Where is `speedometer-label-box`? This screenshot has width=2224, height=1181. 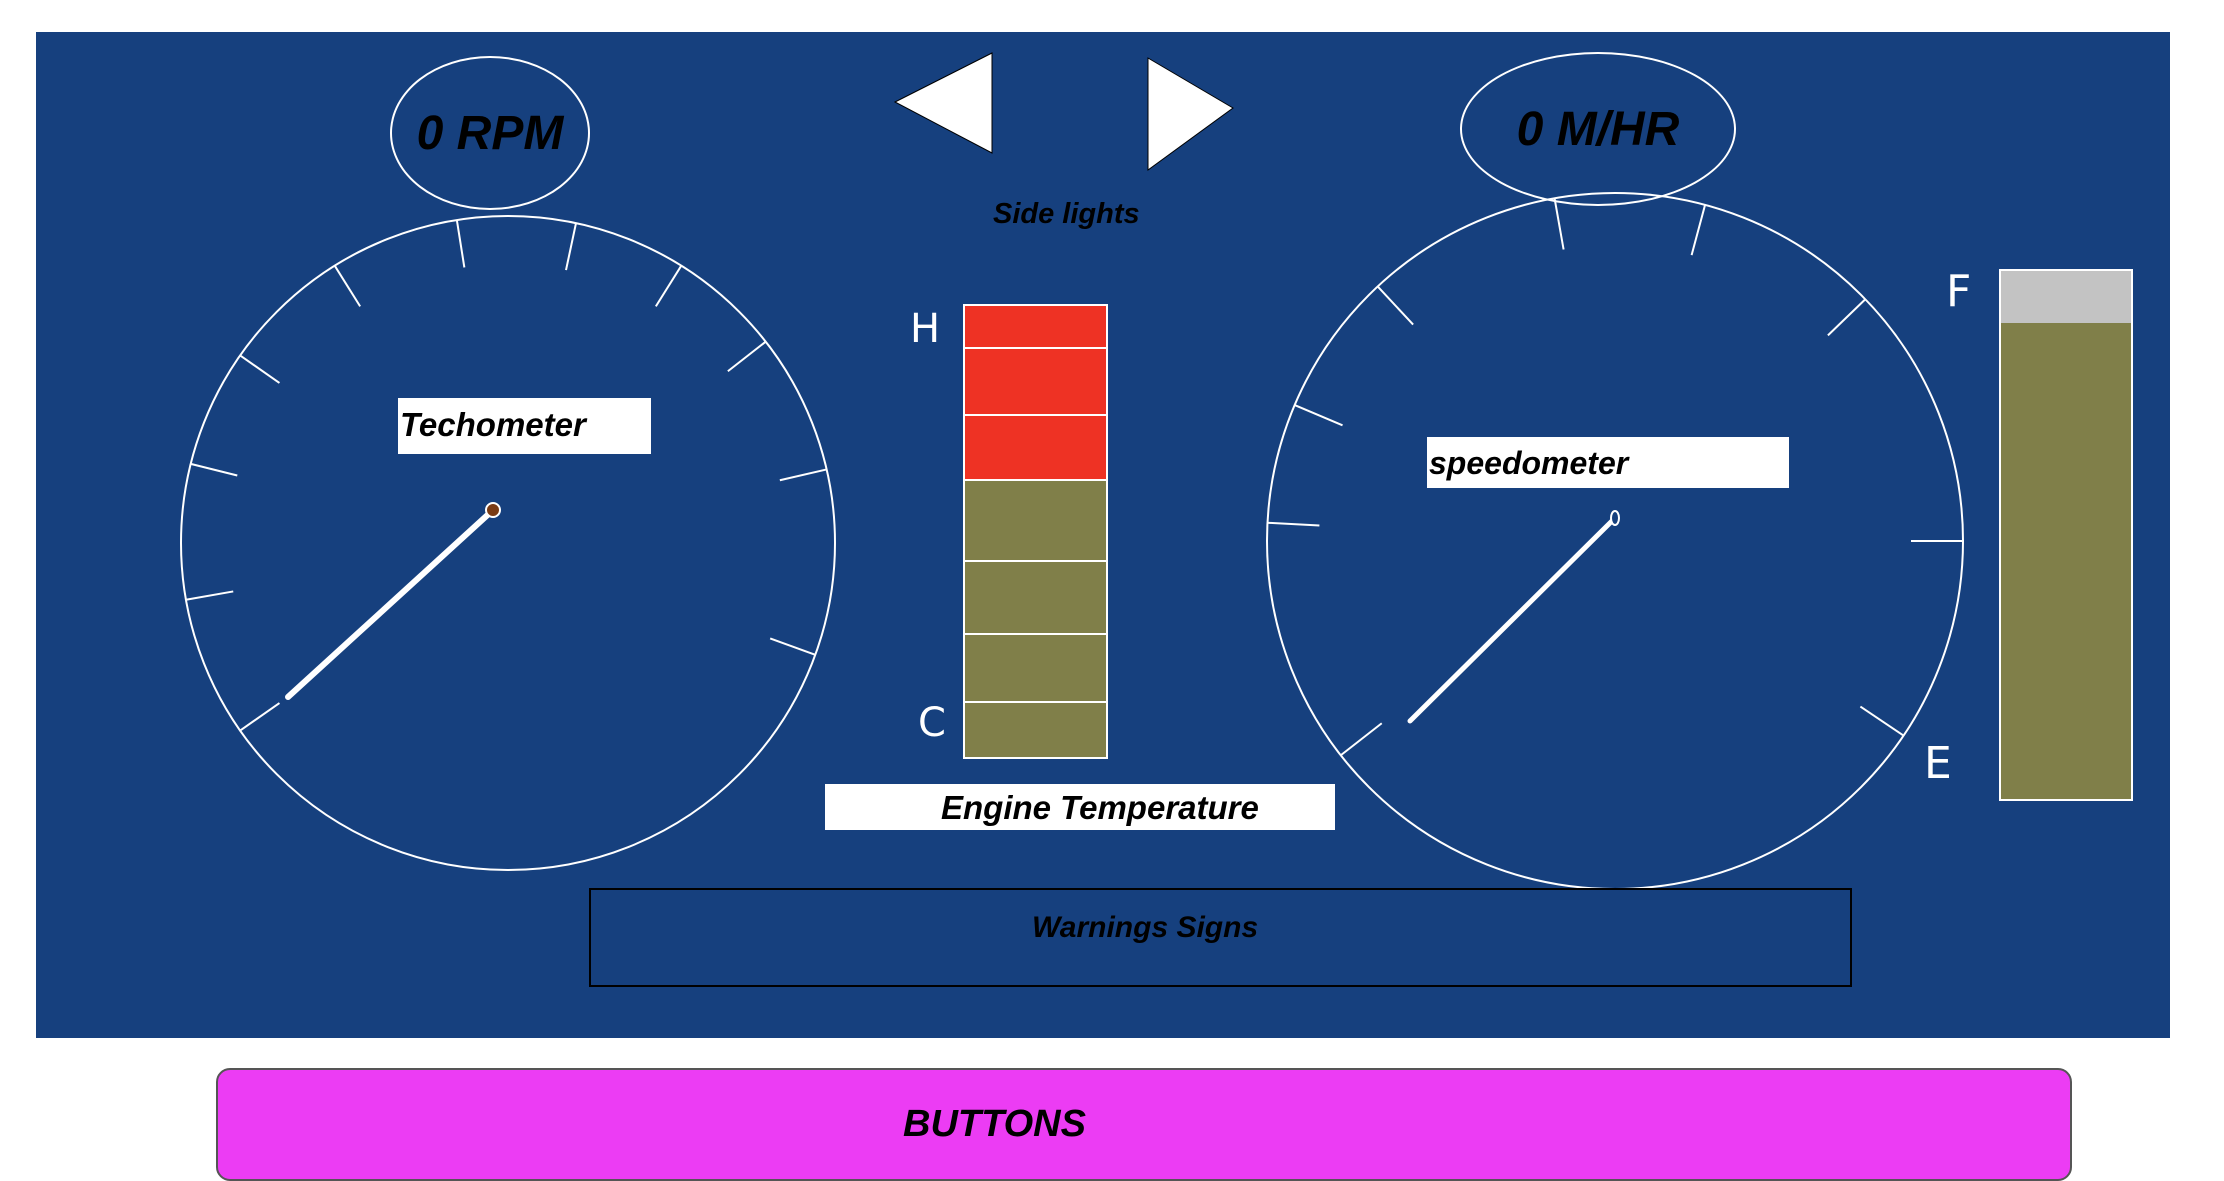 speedometer-label-box is located at coordinates (1608, 462).